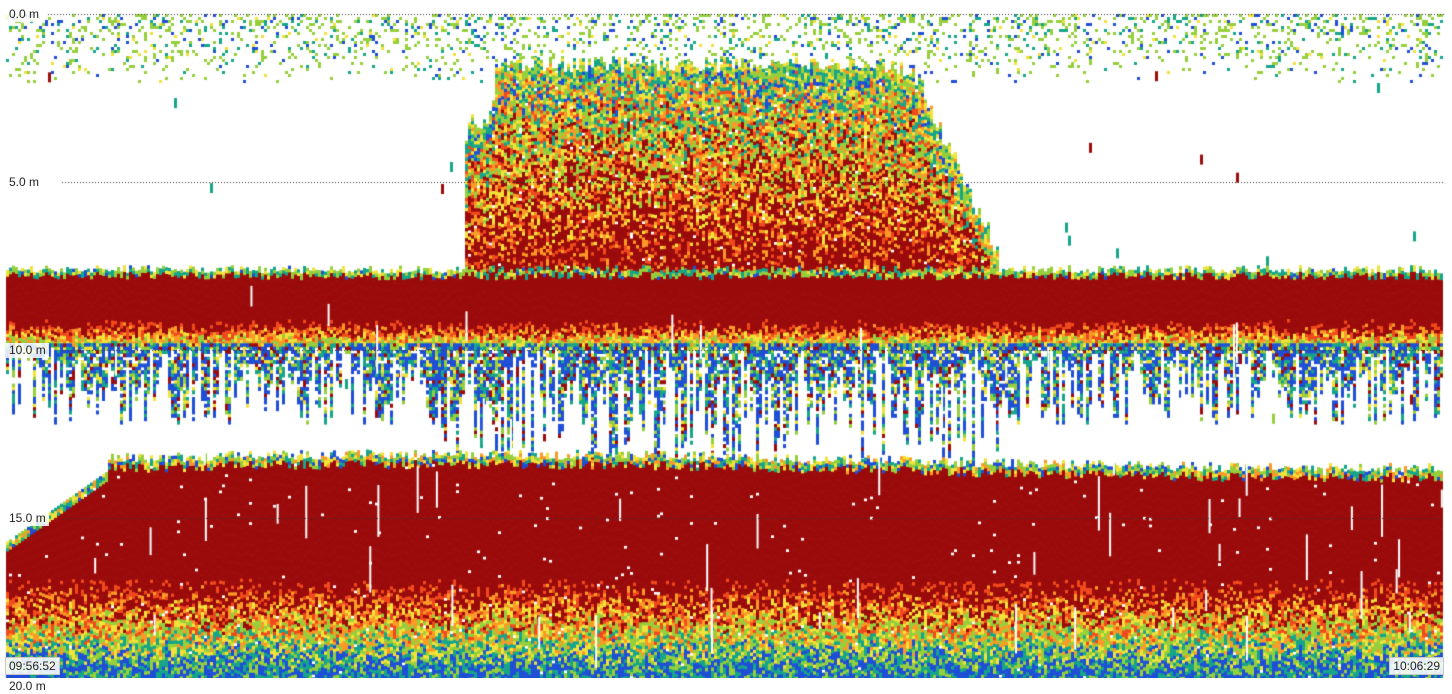  What do you see at coordinates (27, 518) in the screenshot?
I see `depth-tick-15: 15.0 m` at bounding box center [27, 518].